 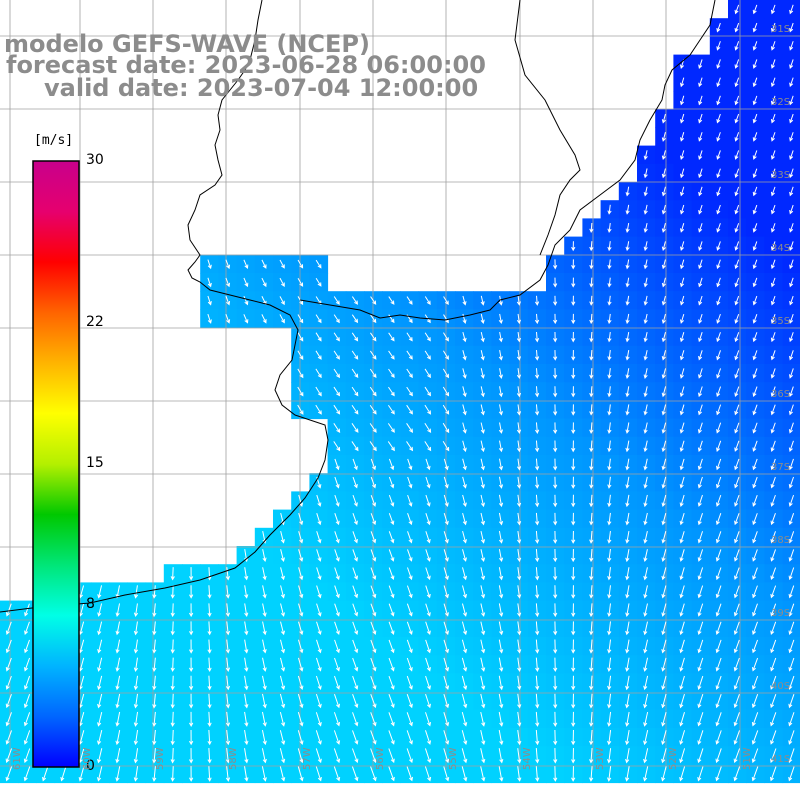 I want to click on latitude-label: 33S, so click(x=781, y=175).